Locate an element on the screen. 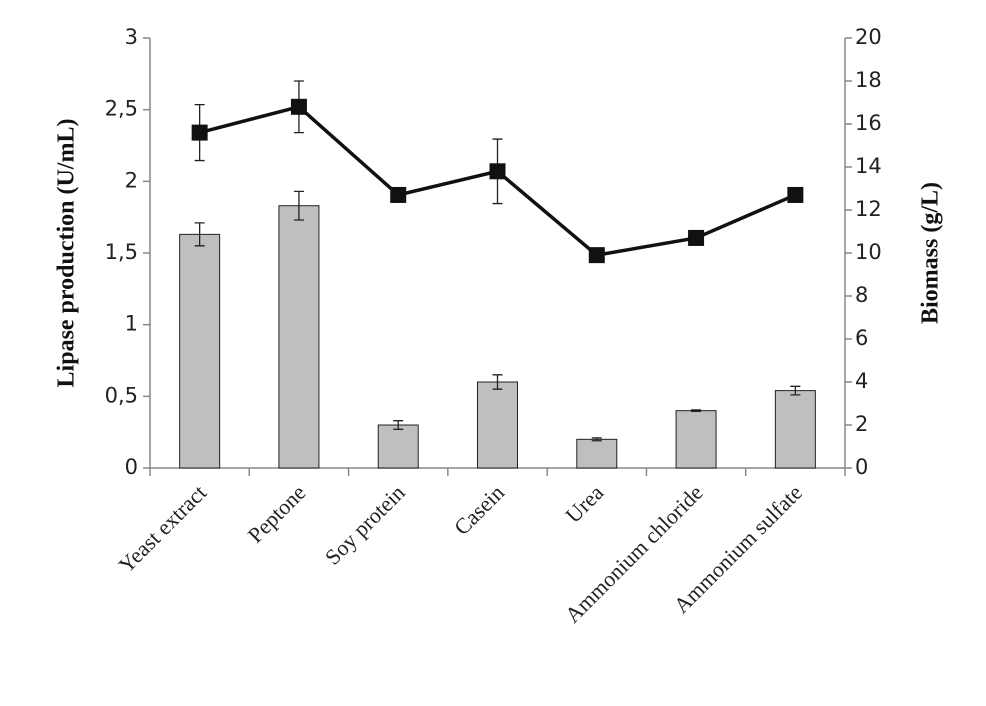 The height and width of the screenshot is (706, 986). y2-tick-label: 20 is located at coordinates (868, 37).